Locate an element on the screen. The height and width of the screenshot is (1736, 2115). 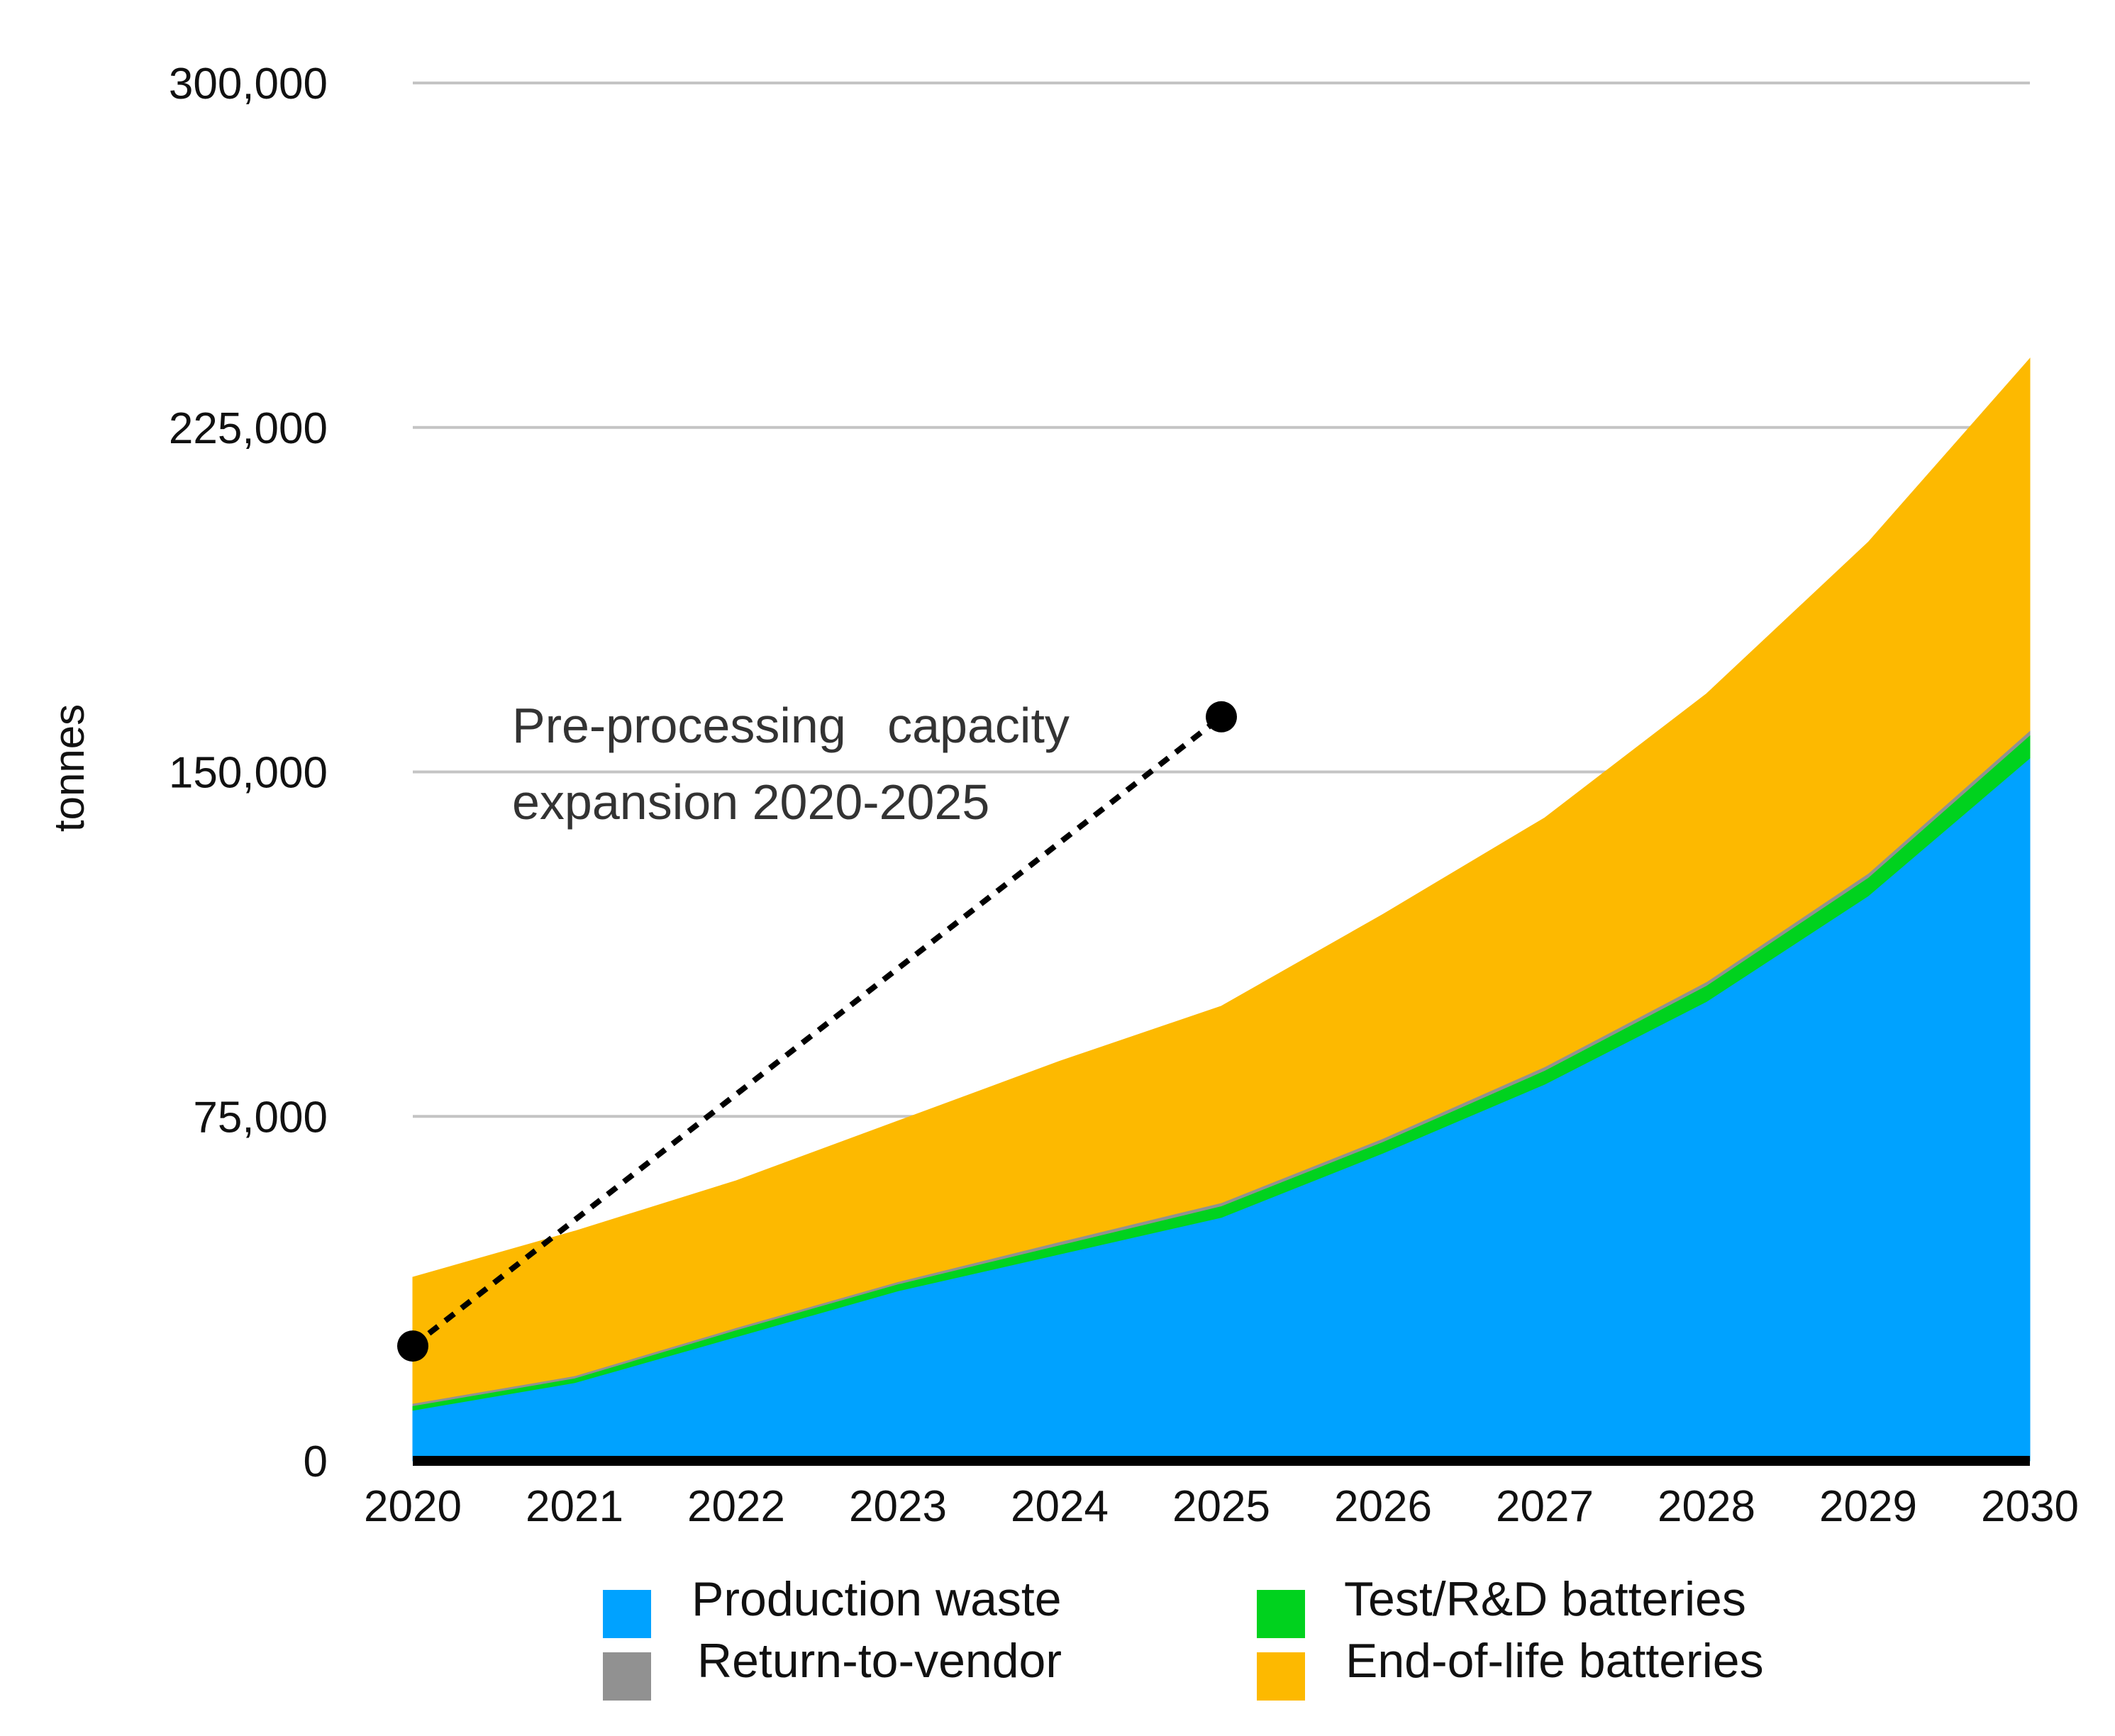
legend-label: End-of-life batteries is located at coordinates (1554, 1661).